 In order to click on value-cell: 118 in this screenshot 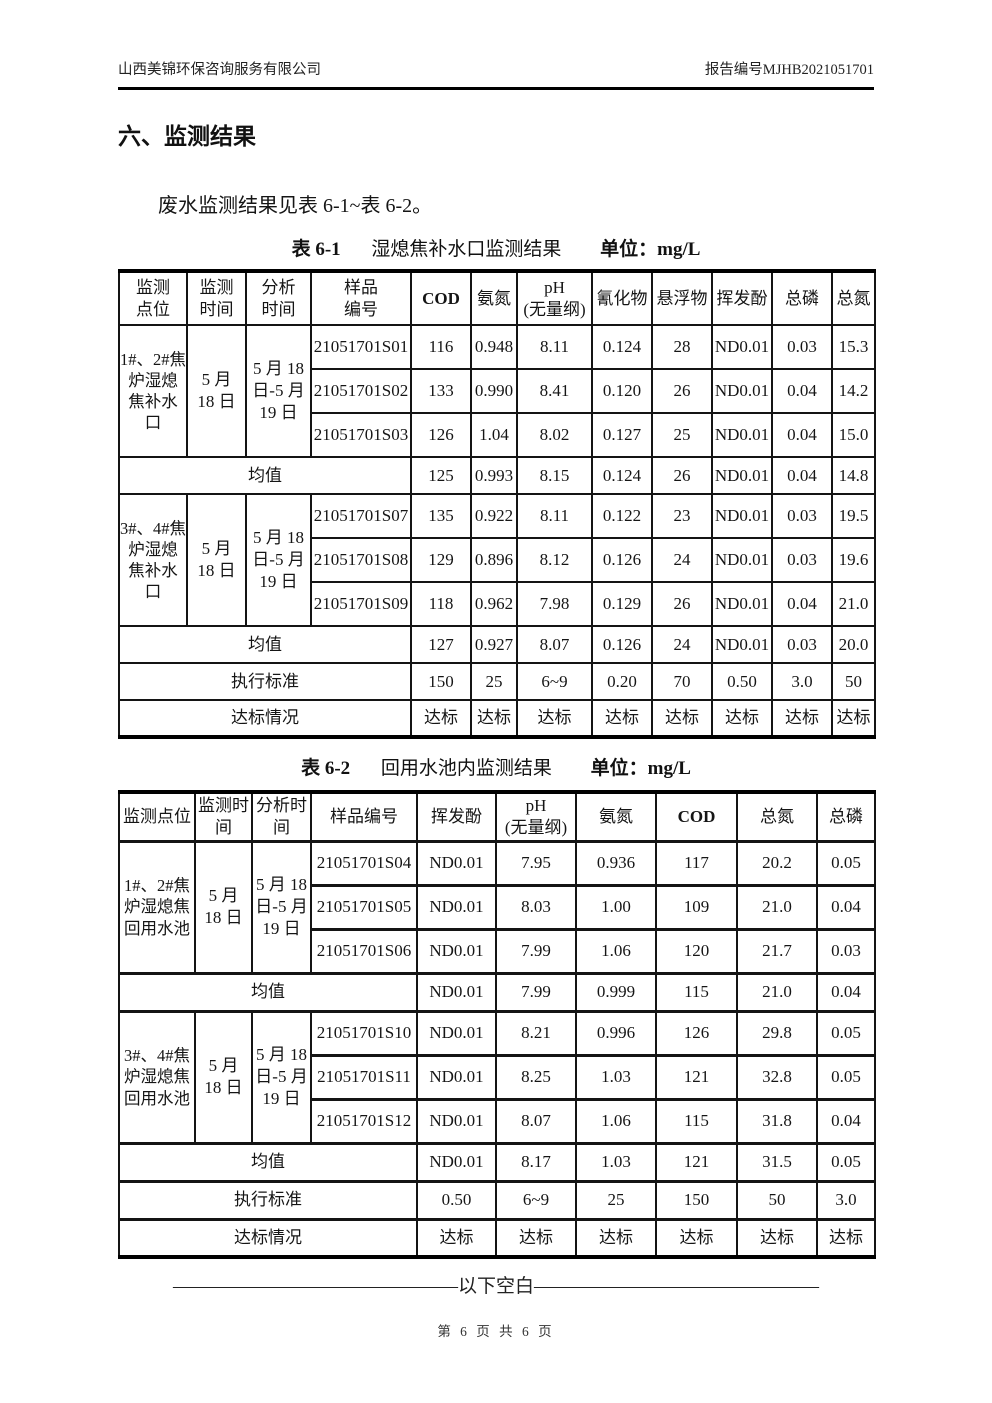, I will do `click(441, 604)`.